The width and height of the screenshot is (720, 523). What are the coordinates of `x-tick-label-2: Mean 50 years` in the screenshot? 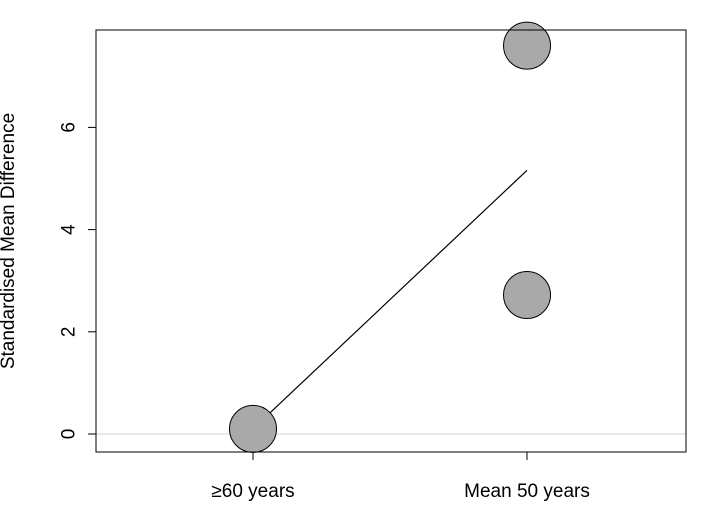 It's located at (527, 491).